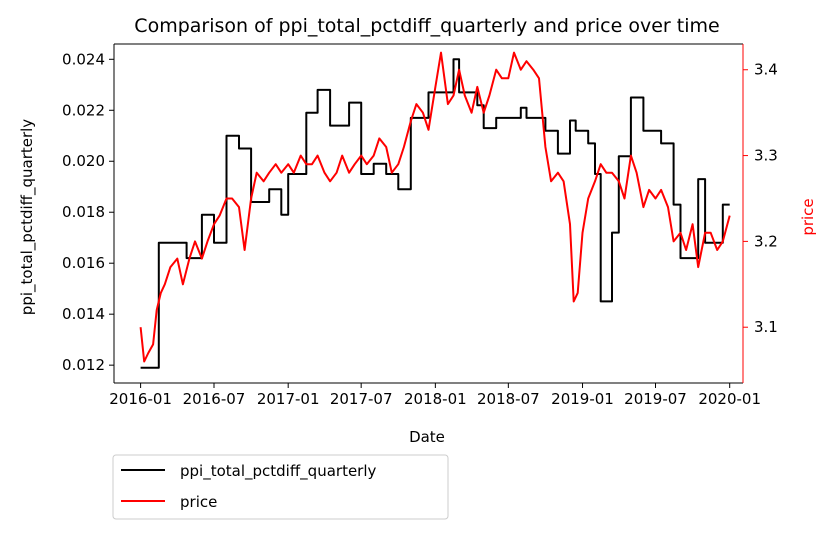 This screenshot has height=534, width=830. I want to click on y-left-tick-label: 0.020, so click(83, 161).